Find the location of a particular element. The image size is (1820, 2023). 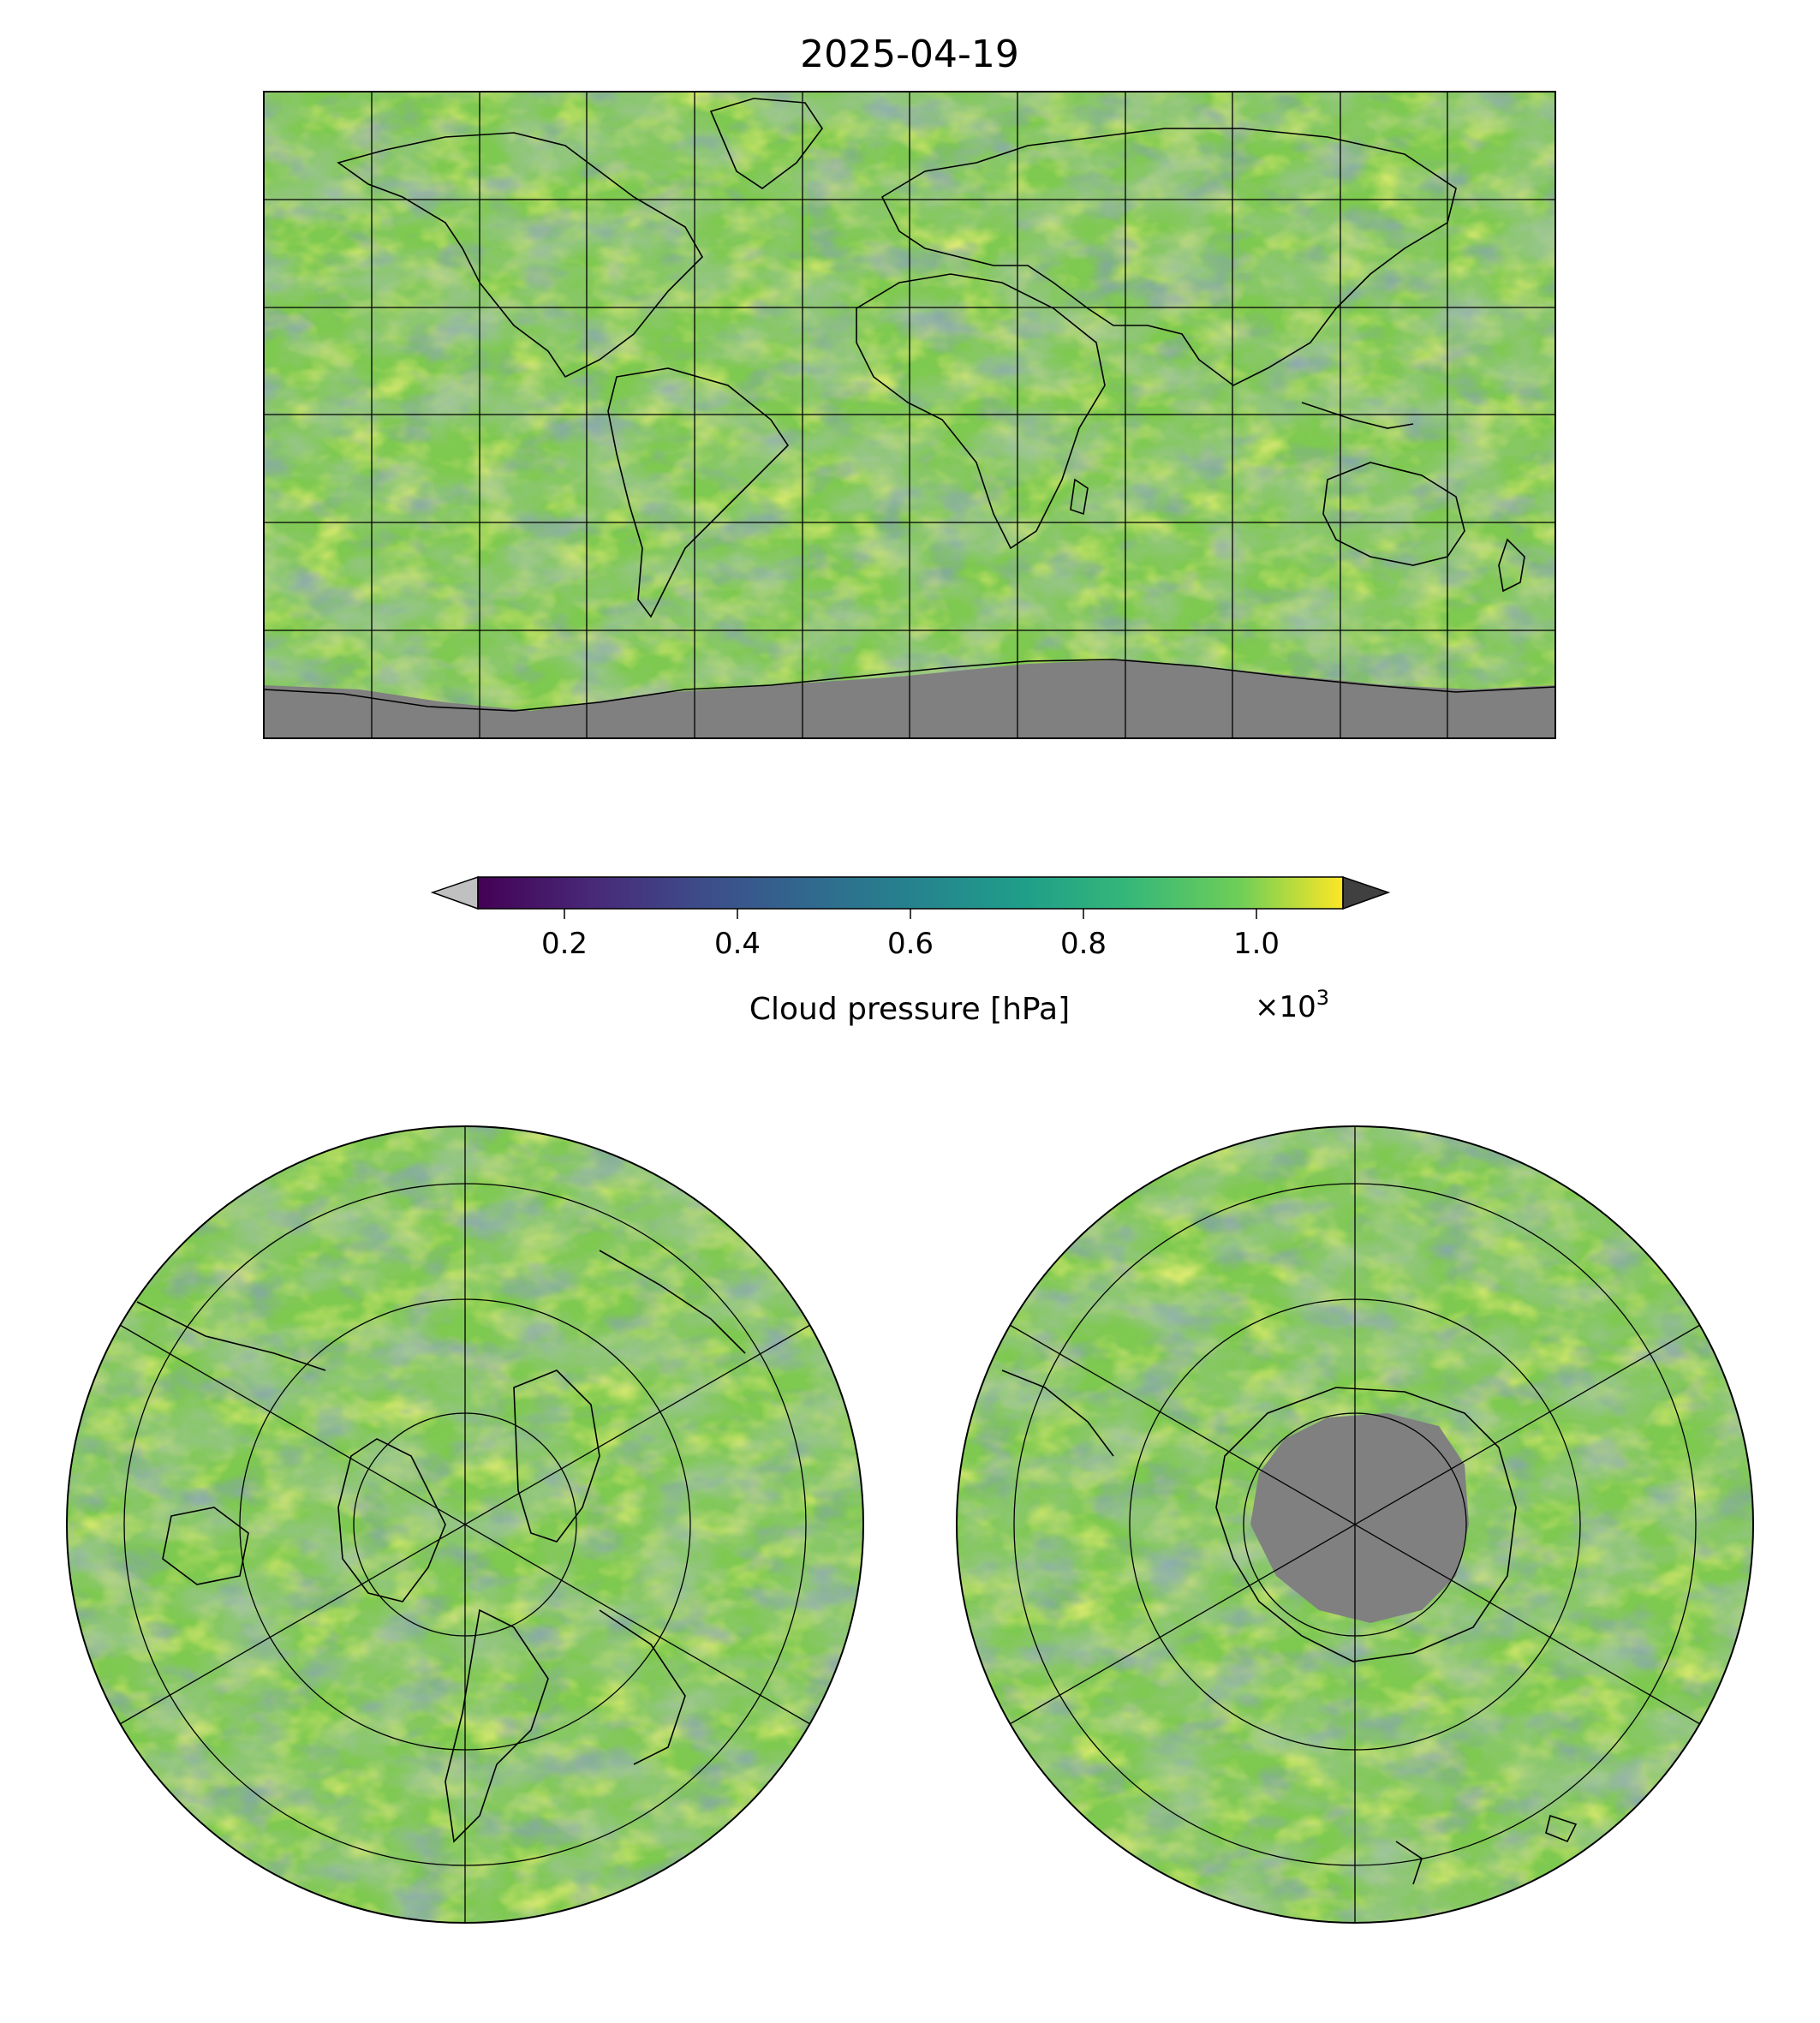

colorbar-multiplier: ×10³ is located at coordinates (1292, 1005).